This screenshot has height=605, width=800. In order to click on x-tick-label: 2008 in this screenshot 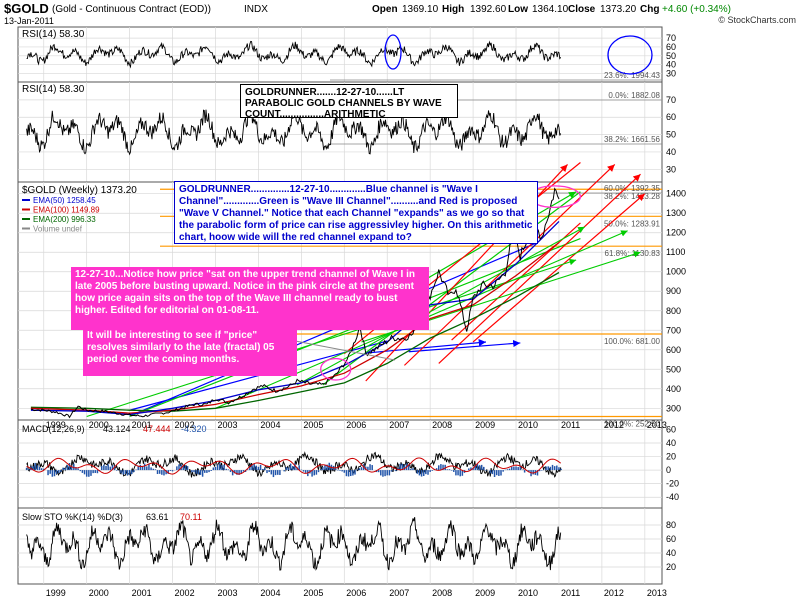, I will do `click(442, 593)`.